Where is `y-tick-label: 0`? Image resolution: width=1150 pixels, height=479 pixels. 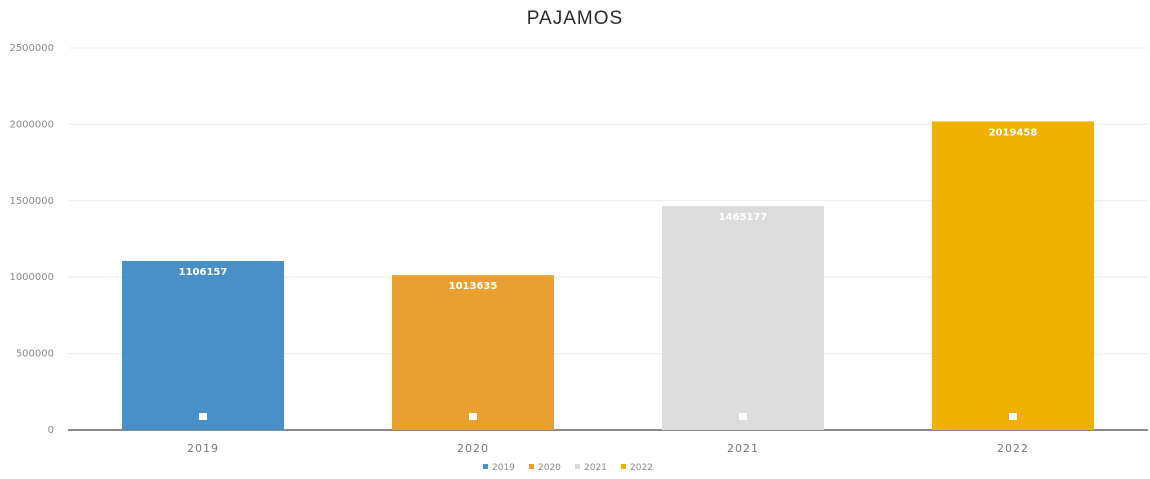
y-tick-label: 0 is located at coordinates (51, 430).